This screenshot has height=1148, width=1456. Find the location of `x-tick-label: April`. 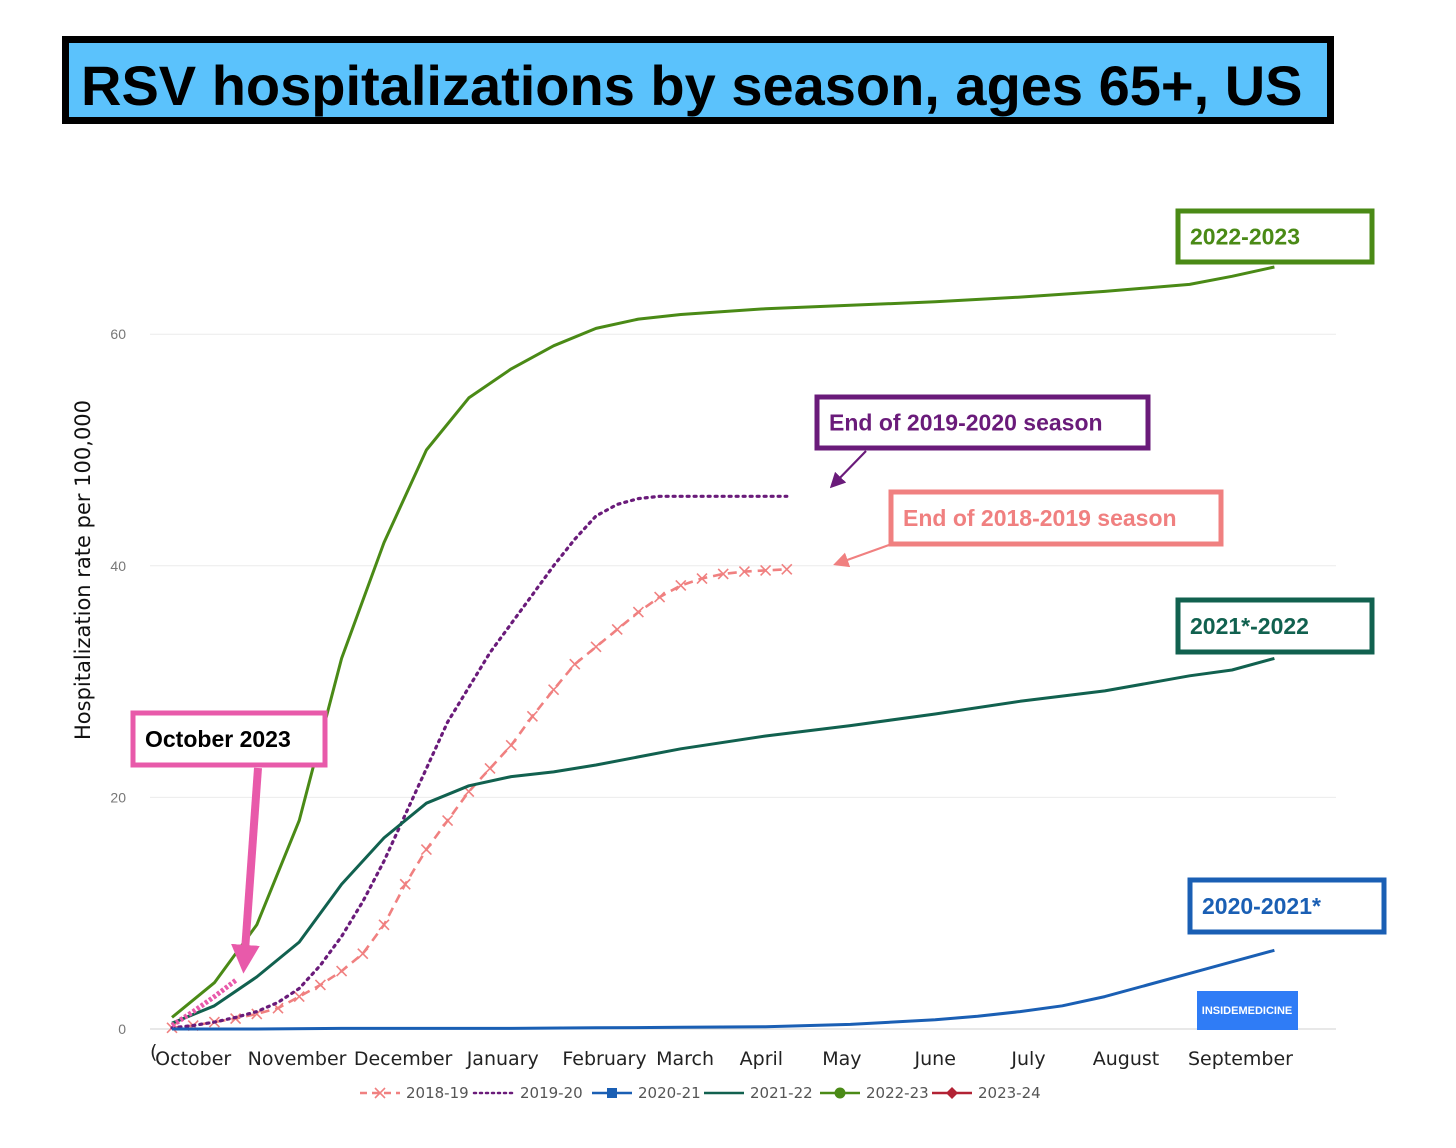

x-tick-label: April is located at coordinates (761, 1059).